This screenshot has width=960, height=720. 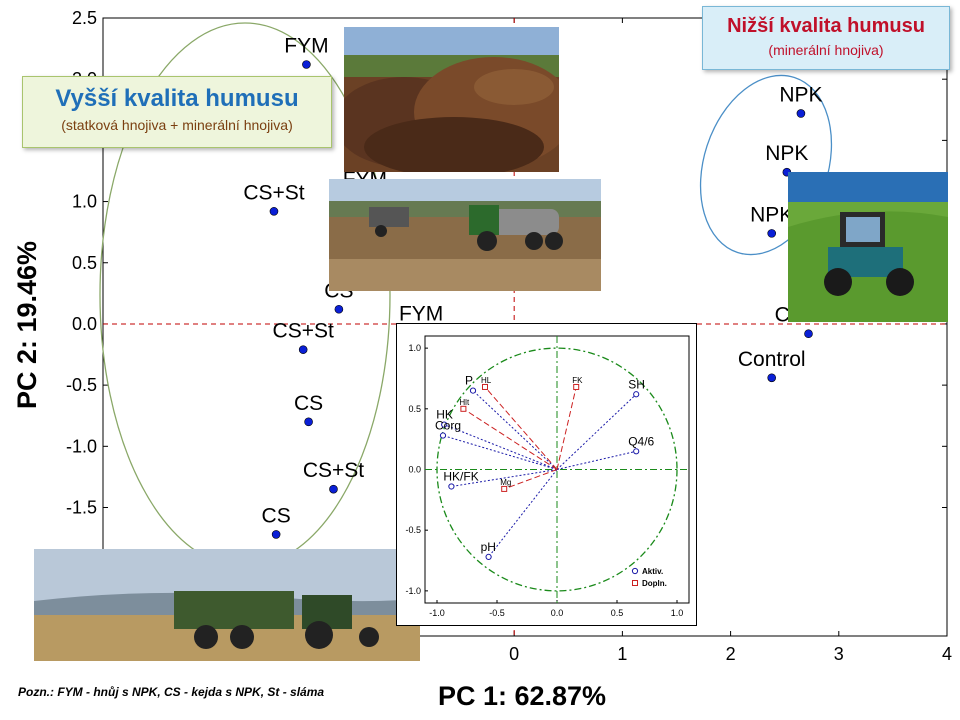 What do you see at coordinates (652, 571) in the screenshot?
I see `legend-active-label: Aktiv.` at bounding box center [652, 571].